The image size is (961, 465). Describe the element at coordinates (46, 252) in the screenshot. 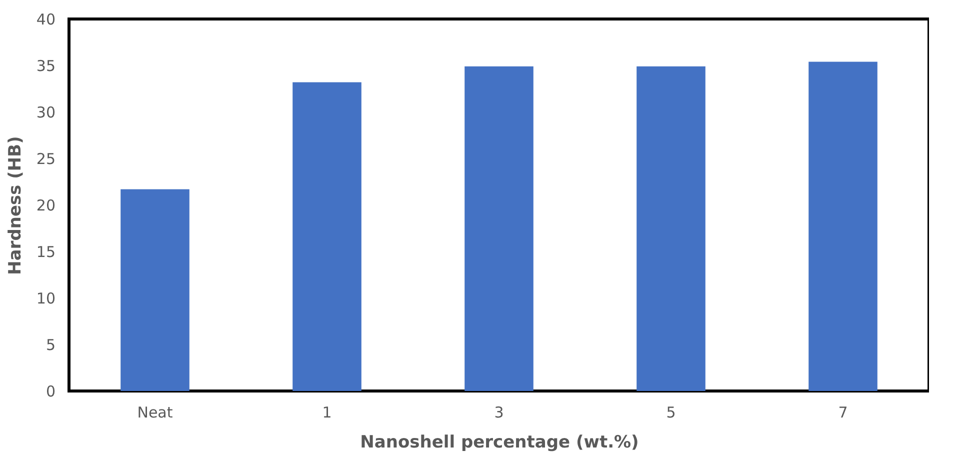

I see `y-tick-label: 15` at that location.